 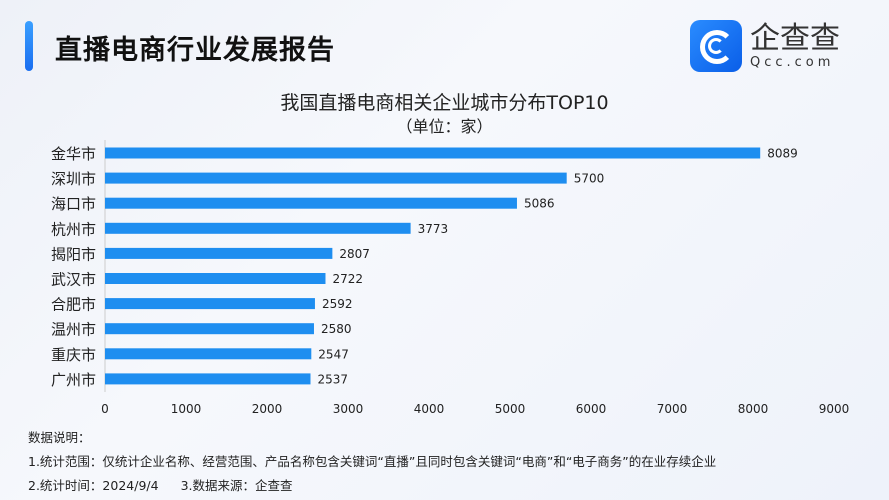 What do you see at coordinates (195, 50) in the screenshot?
I see `report-title: 直播电商行业发展报告` at bounding box center [195, 50].